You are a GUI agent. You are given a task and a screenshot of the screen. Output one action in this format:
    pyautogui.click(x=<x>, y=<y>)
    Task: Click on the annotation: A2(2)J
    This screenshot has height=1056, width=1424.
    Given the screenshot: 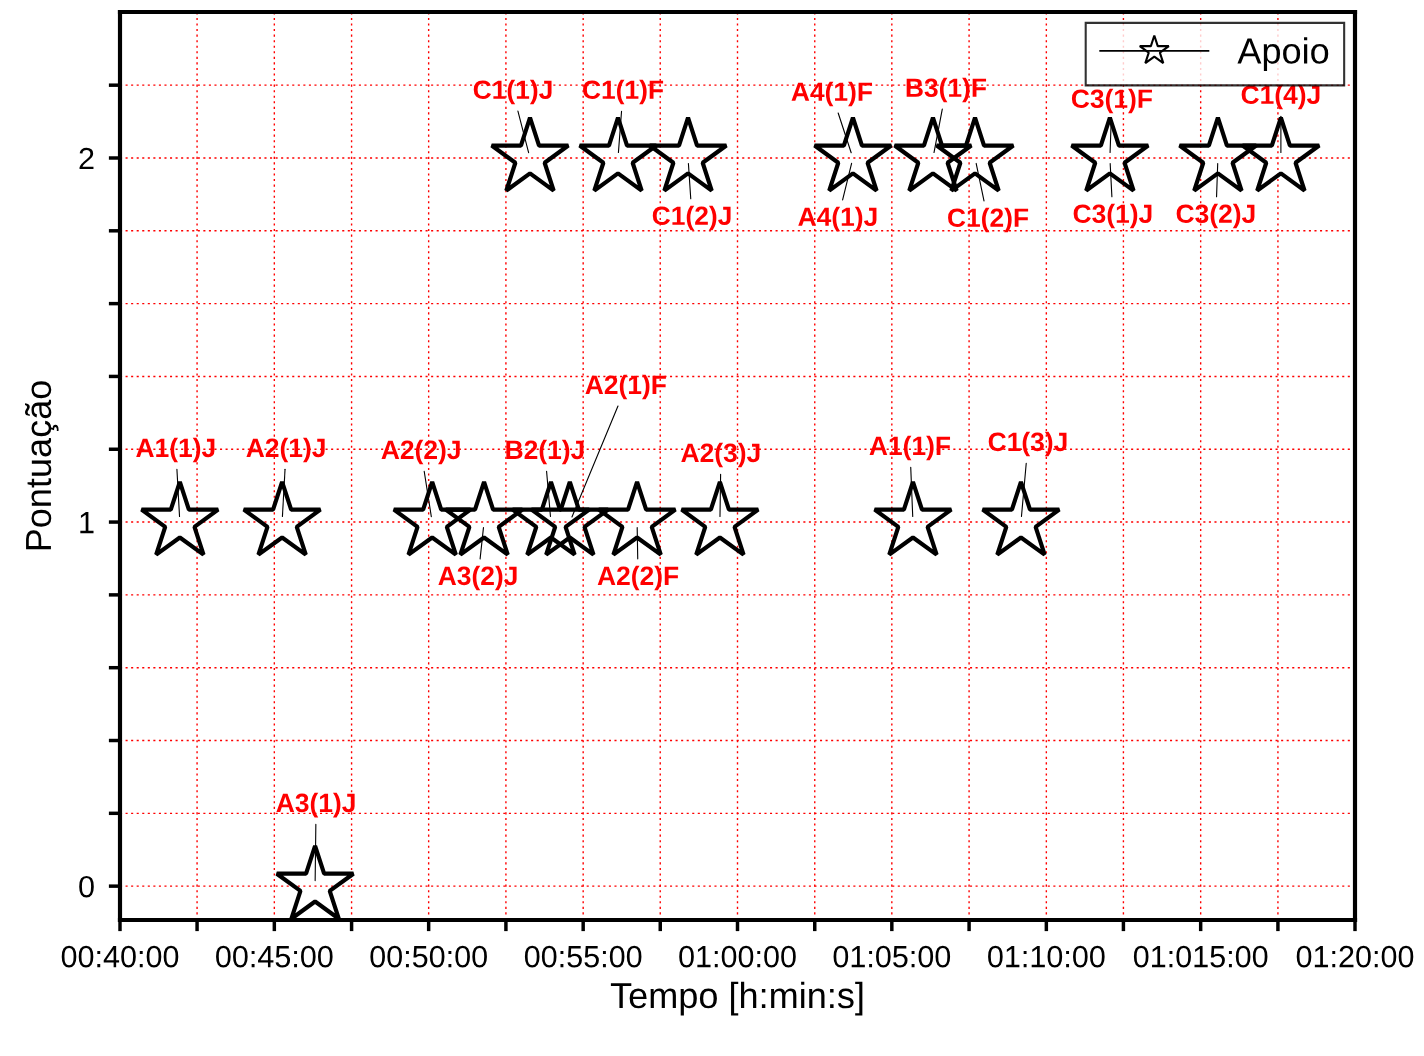 What is the action you would take?
    pyautogui.click(x=420, y=452)
    